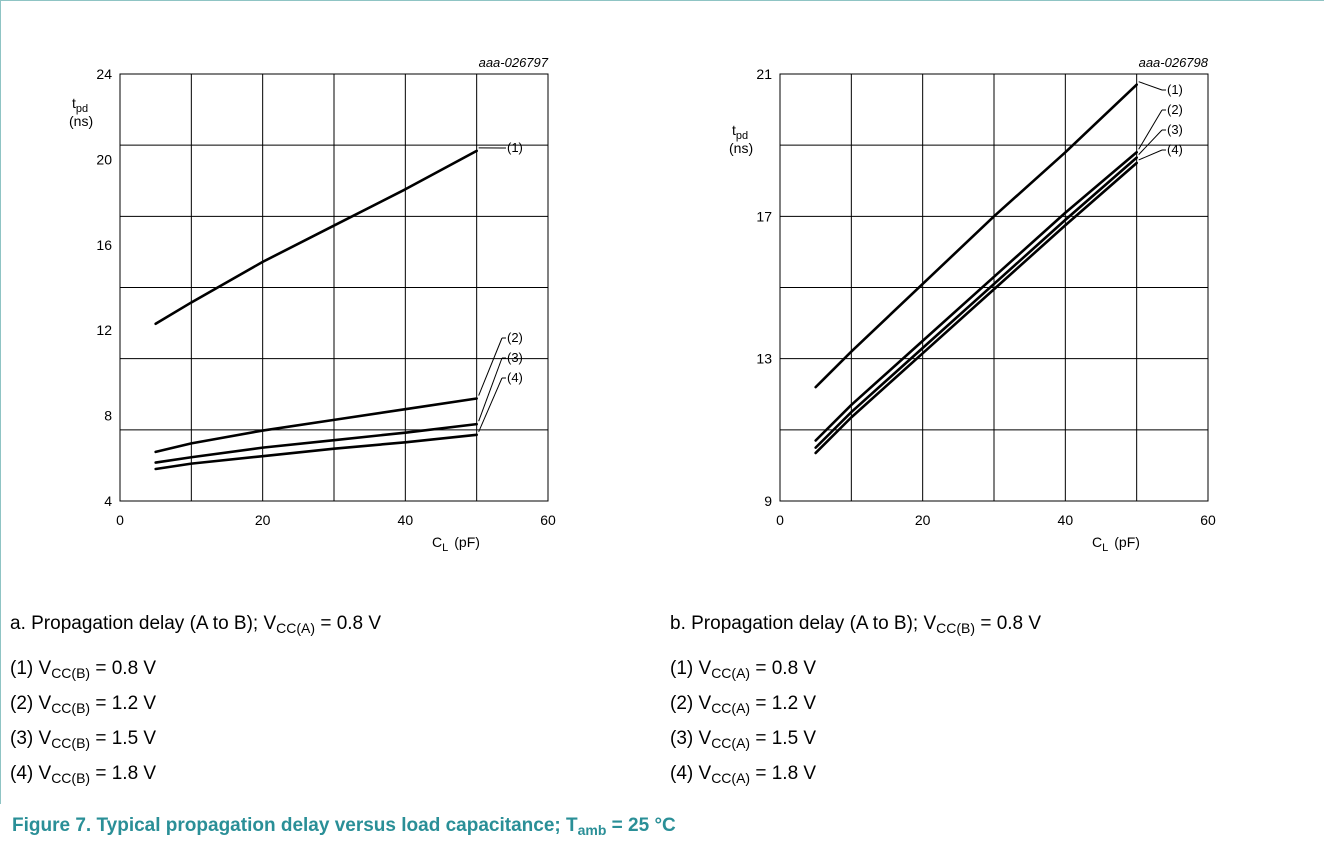  Describe the element at coordinates (731, 708) in the screenshot. I see `legend-b-2-sub: CC(A)` at that location.